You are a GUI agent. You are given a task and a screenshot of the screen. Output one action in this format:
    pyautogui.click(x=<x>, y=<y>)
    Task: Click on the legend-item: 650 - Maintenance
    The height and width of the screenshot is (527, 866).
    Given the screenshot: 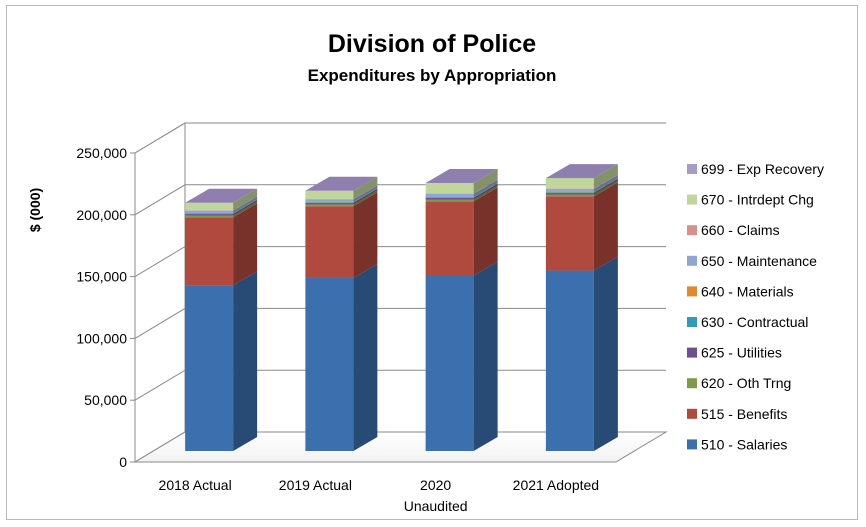 What is the action you would take?
    pyautogui.click(x=752, y=261)
    